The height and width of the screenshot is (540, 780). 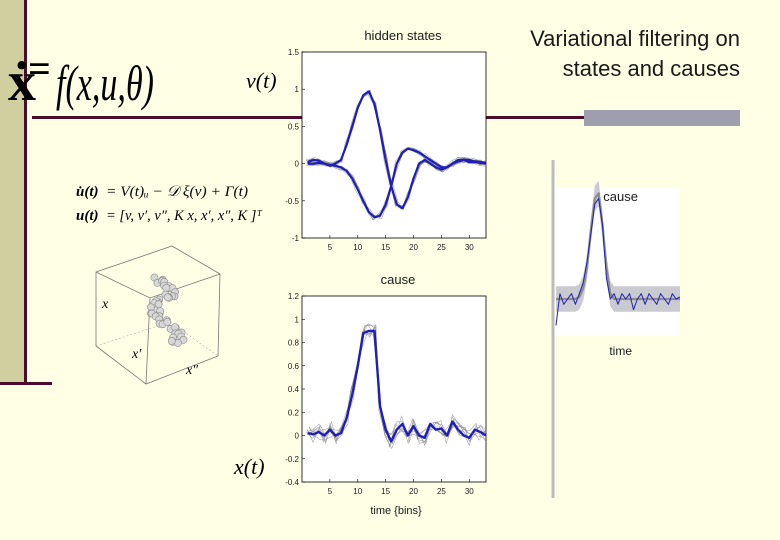 What do you see at coordinates (26, 383) in the screenshot?
I see `left-bar-foot` at bounding box center [26, 383].